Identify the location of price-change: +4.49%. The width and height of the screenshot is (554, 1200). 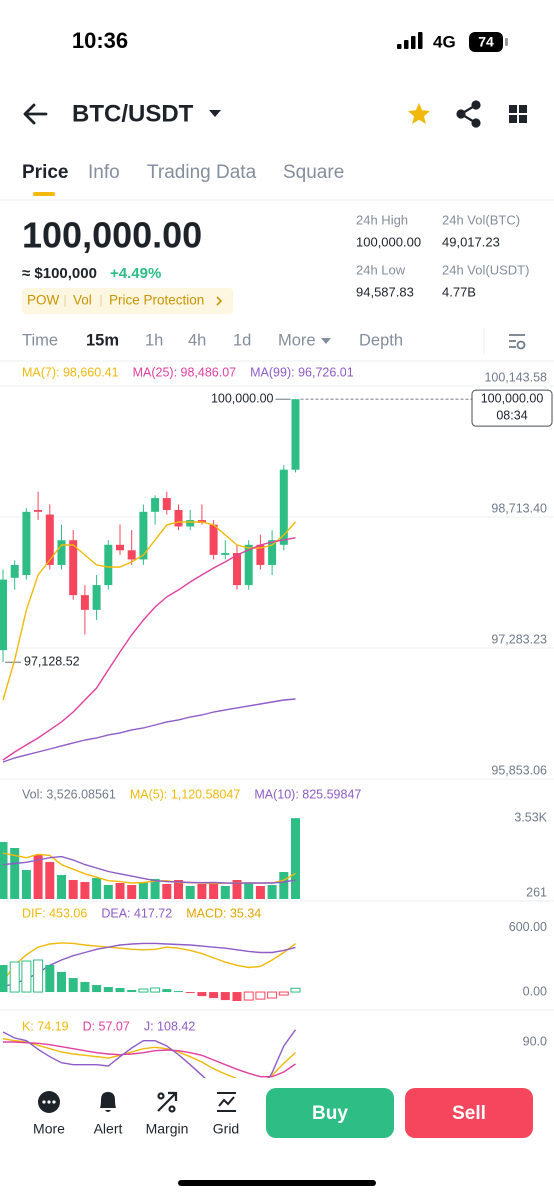
(135, 273).